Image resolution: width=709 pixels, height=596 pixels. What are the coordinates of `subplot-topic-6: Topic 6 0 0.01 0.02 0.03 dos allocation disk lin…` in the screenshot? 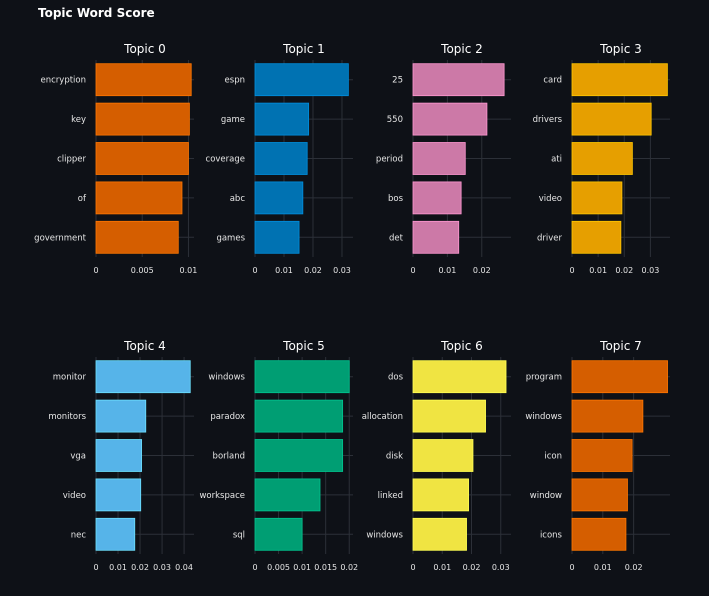 It's located at (436, 455).